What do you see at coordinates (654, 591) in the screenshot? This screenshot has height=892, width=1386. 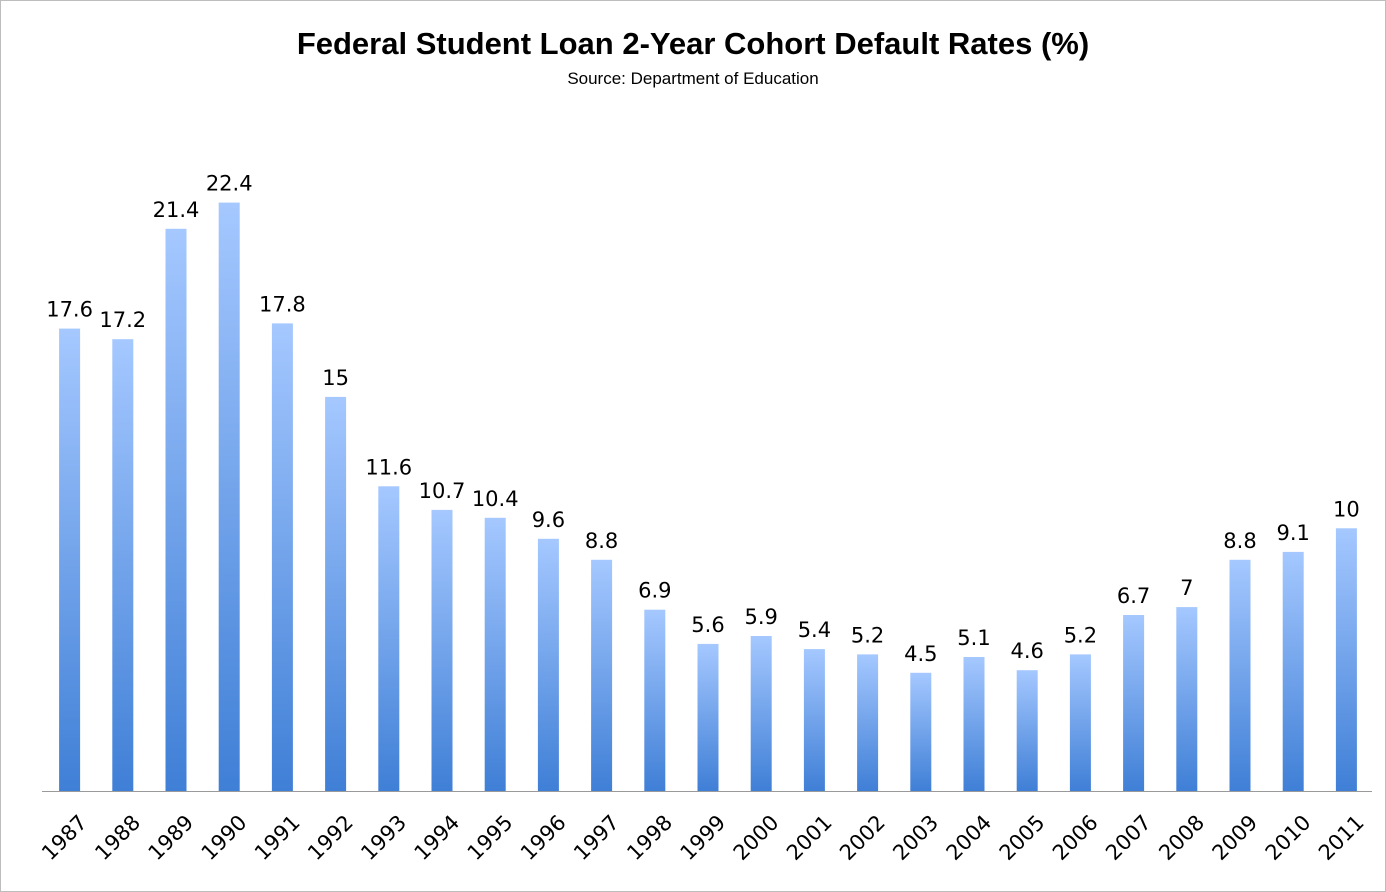 I see `value-label-1998: 6.9` at bounding box center [654, 591].